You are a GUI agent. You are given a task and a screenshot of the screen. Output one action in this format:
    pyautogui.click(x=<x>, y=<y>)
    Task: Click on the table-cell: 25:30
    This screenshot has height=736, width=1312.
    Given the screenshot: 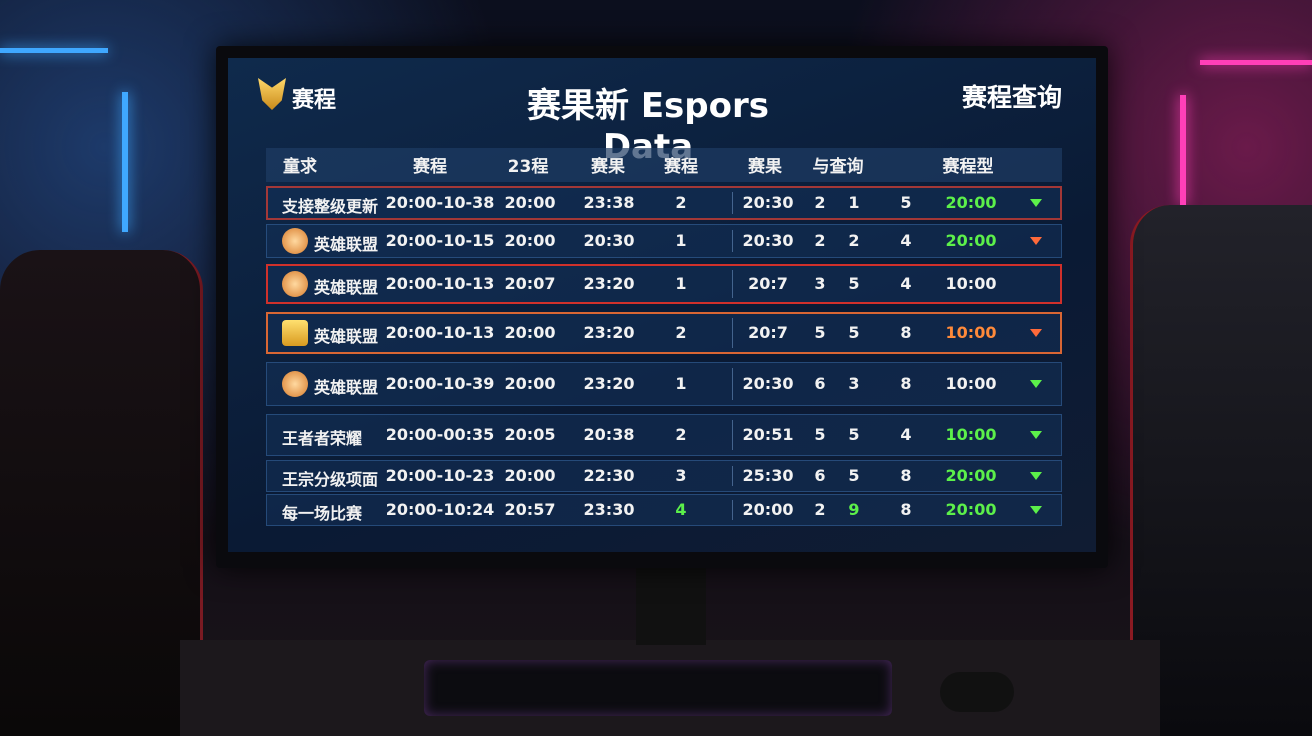 What is the action you would take?
    pyautogui.click(x=768, y=475)
    